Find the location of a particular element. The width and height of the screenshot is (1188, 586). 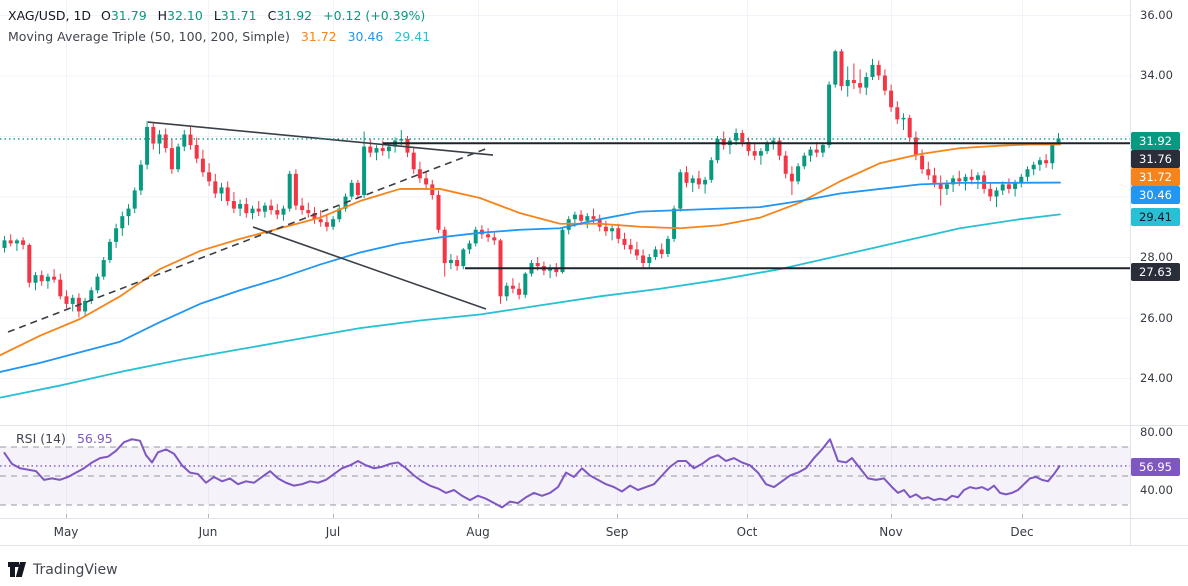

price-badge-31.92: 31.92 is located at coordinates (1155, 141).